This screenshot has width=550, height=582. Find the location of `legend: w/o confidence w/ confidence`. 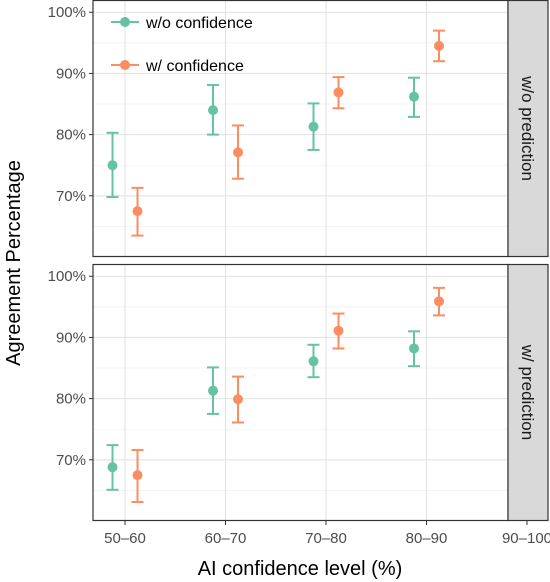

legend: w/o confidence w/ confidence is located at coordinates (182, 45).